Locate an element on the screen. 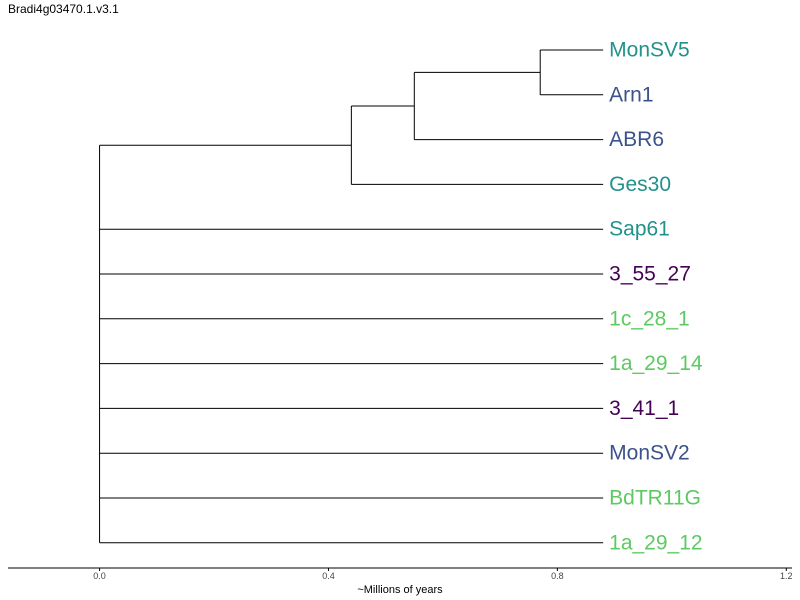 The width and height of the screenshot is (800, 600). leaf-label: 1a_29_14 is located at coordinates (656, 363).